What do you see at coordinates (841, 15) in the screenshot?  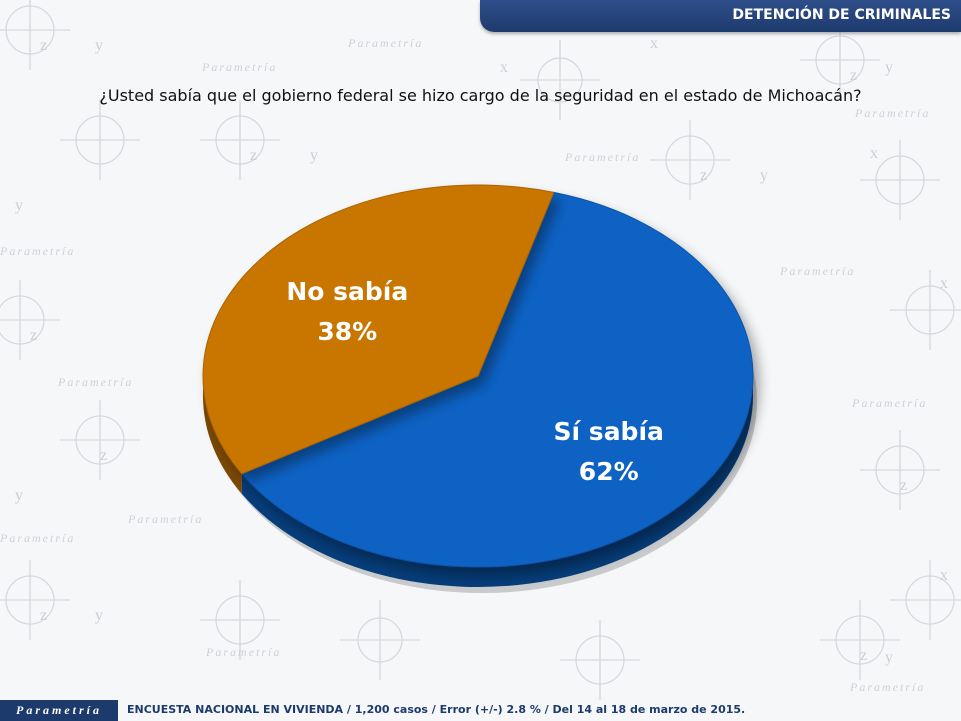 I see `section-title: DETENCIÓN DE CRIMINALES` at bounding box center [841, 15].